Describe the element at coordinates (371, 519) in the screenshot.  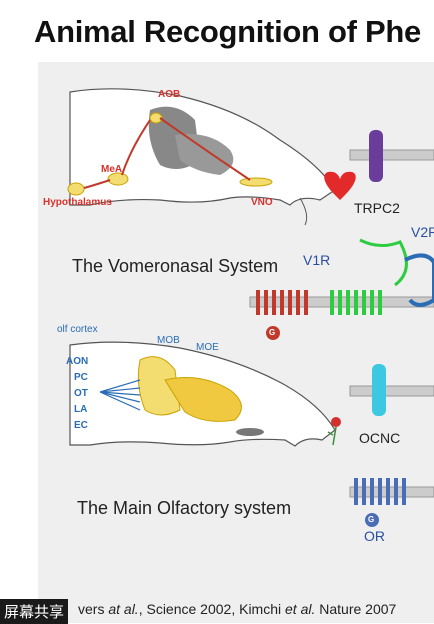
I see `g-protein-label-or: G` at that location.